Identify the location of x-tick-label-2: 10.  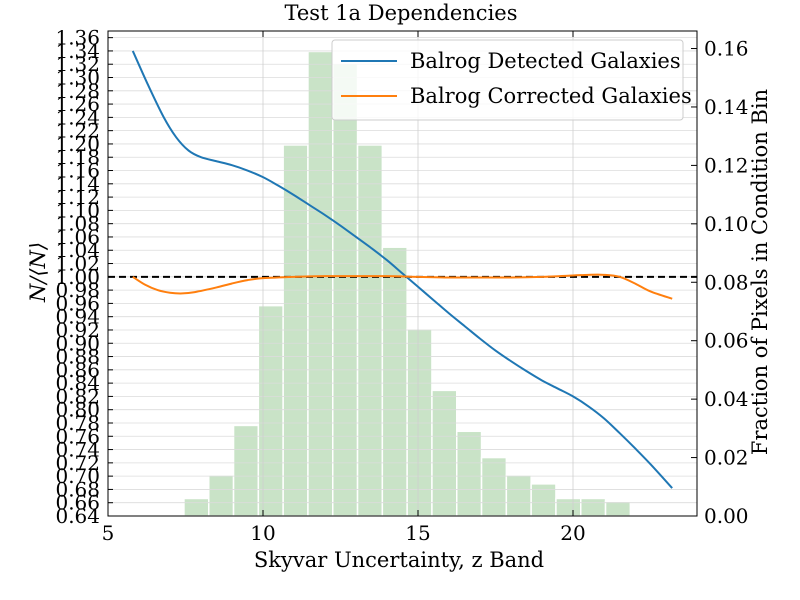
(262, 533).